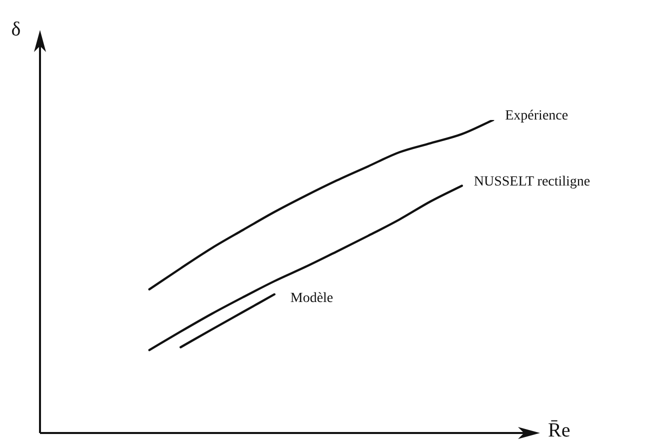 This screenshot has width=656, height=441. Describe the element at coordinates (559, 430) in the screenshot. I see `x-axis-title: R̄e` at that location.